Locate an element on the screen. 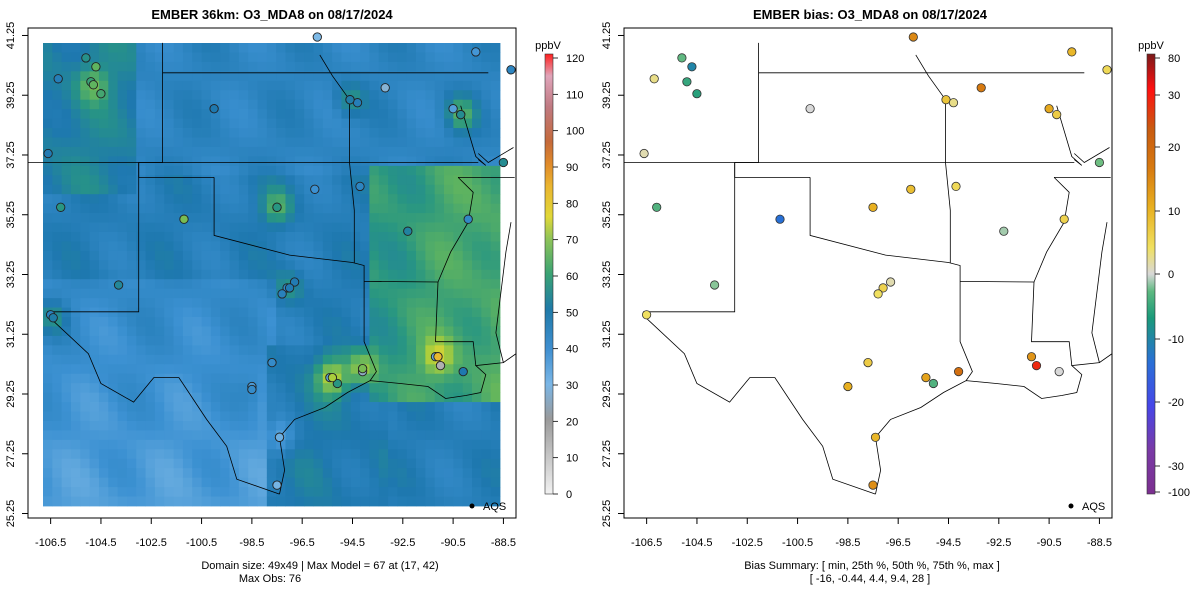 The height and width of the screenshot is (600, 1200). left-y-tick-label: 29.25 is located at coordinates (11, 394).